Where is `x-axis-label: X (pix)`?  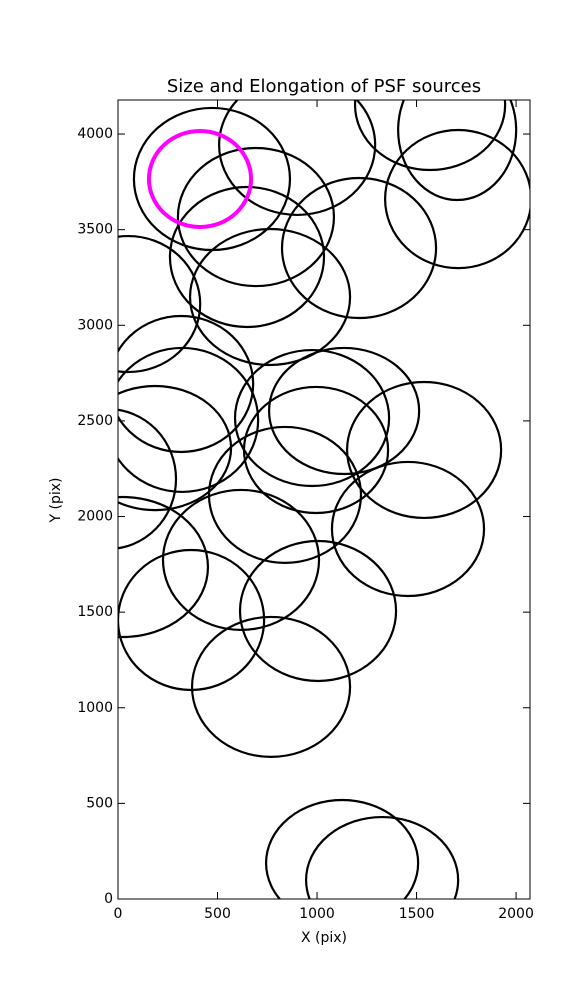 x-axis-label: X (pix) is located at coordinates (324, 938).